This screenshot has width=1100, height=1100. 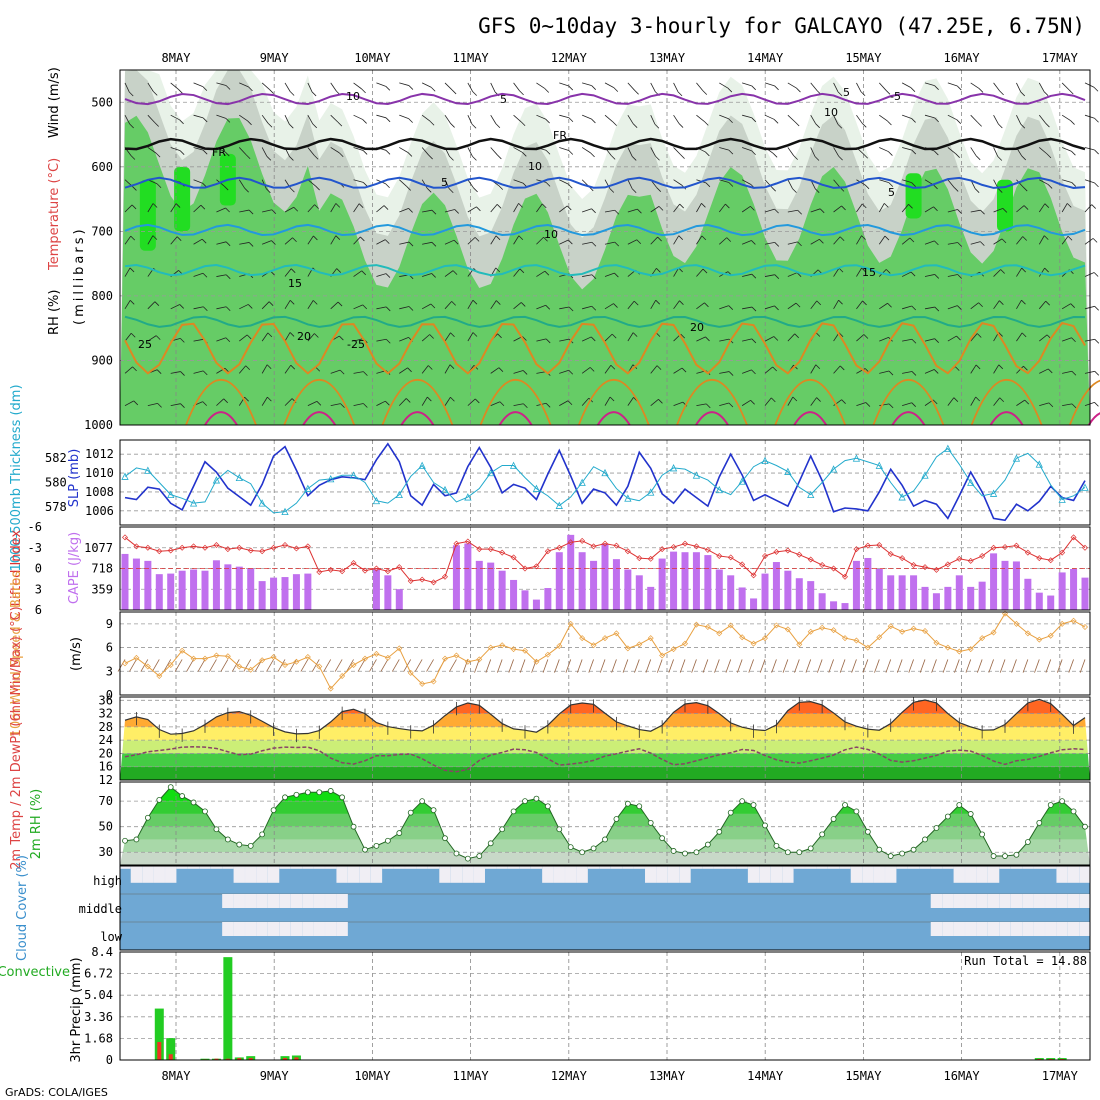 I want to click on temperature-band, so click(x=605, y=773).